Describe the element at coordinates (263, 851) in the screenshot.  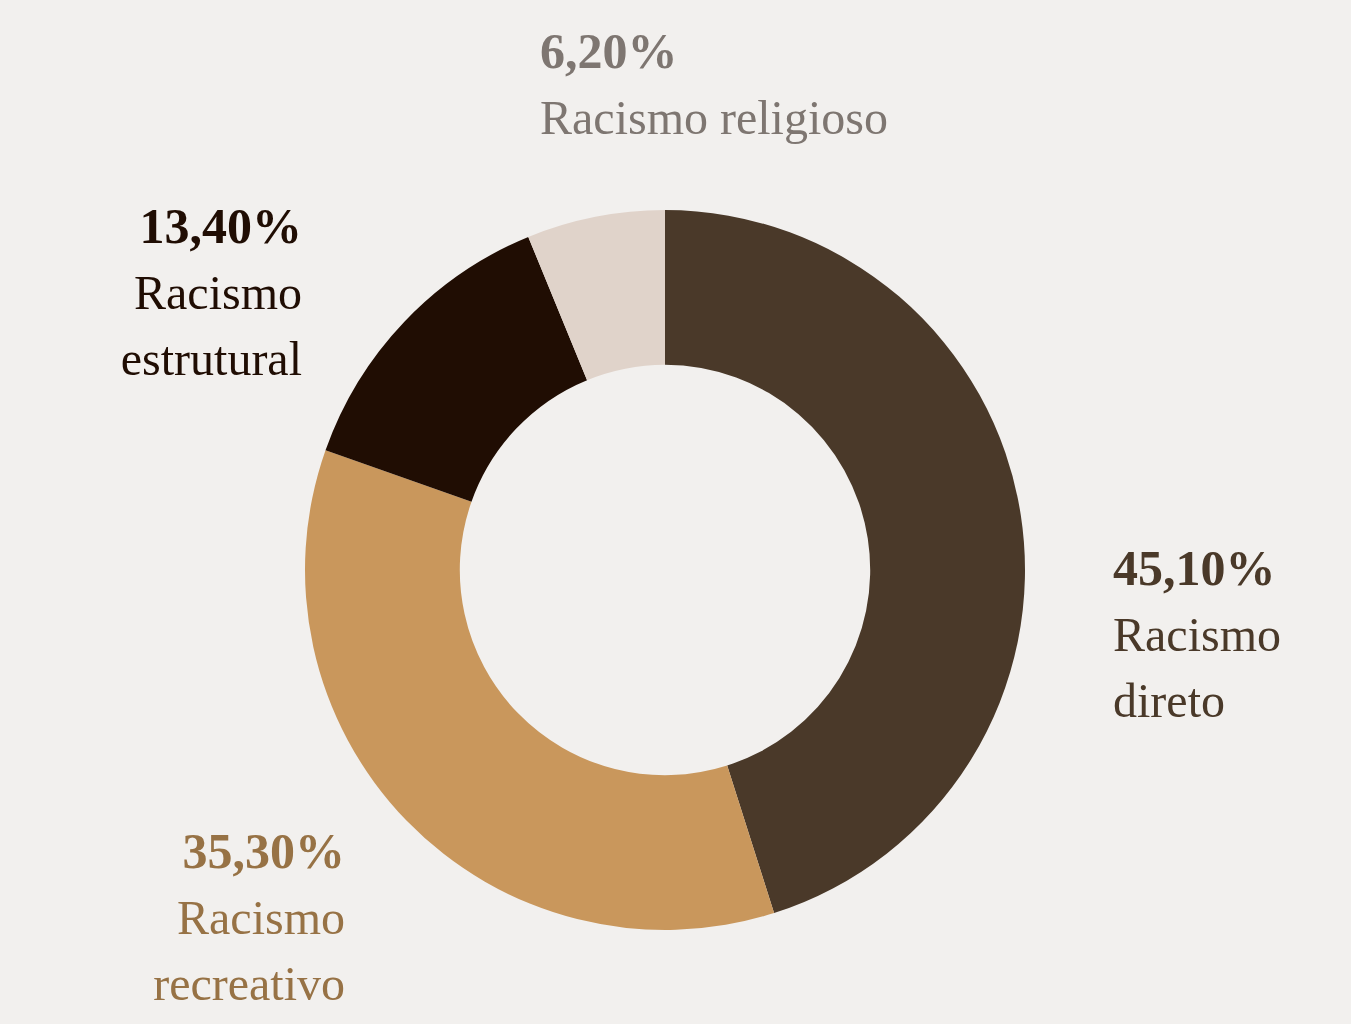
I see `data-label: 35,30%` at that location.